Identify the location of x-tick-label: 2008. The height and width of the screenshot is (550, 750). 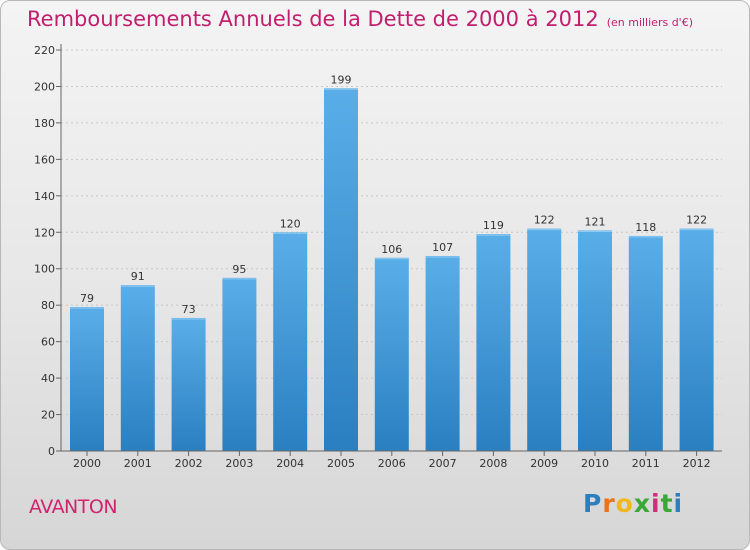
(493, 463).